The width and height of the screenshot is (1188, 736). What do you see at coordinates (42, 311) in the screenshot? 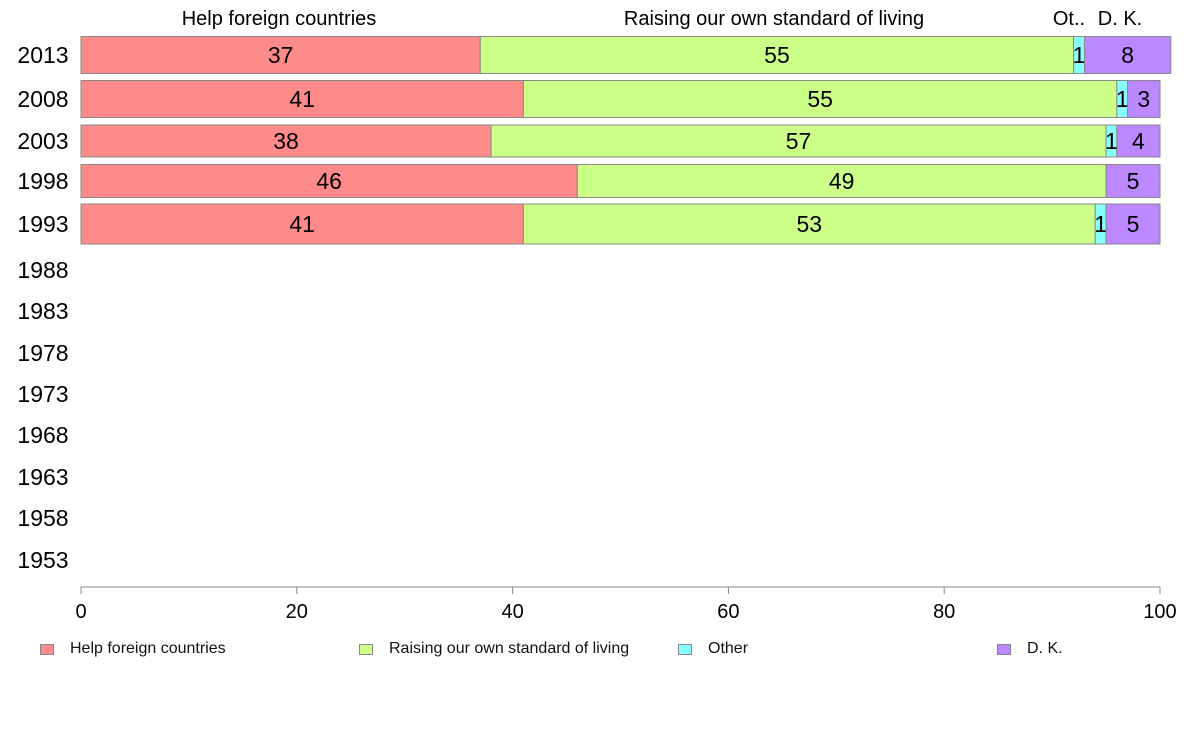
I see `y-tick-label: 1983` at bounding box center [42, 311].